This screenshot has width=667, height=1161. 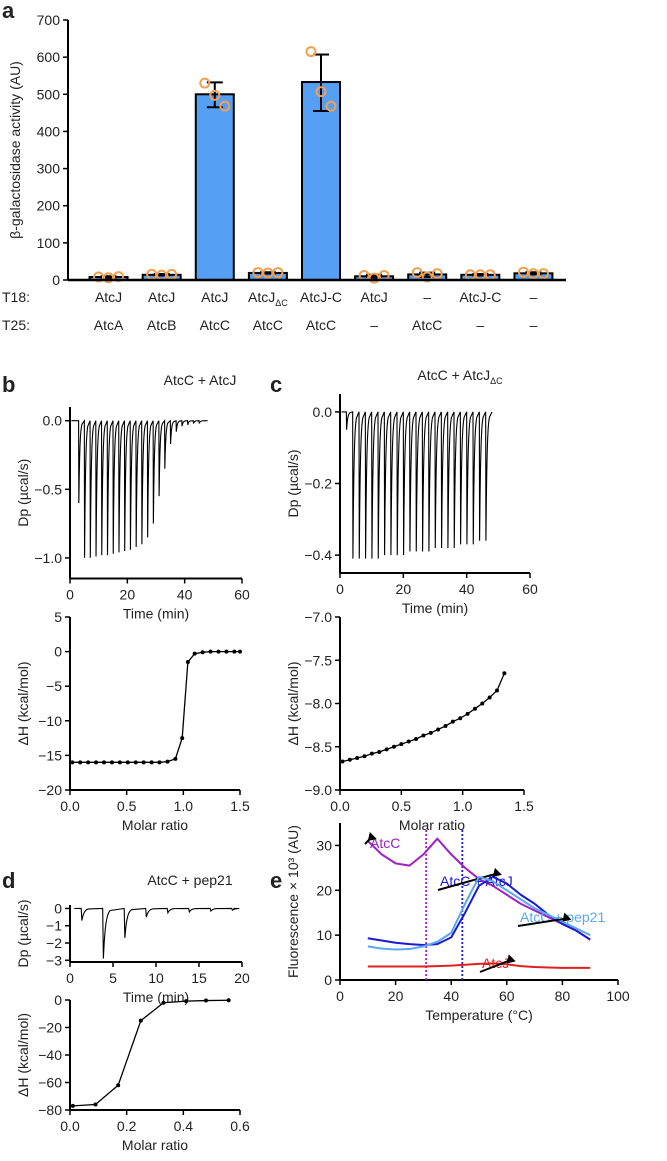 What do you see at coordinates (8, 384) in the screenshot?
I see `panel-label-b: b` at bounding box center [8, 384].